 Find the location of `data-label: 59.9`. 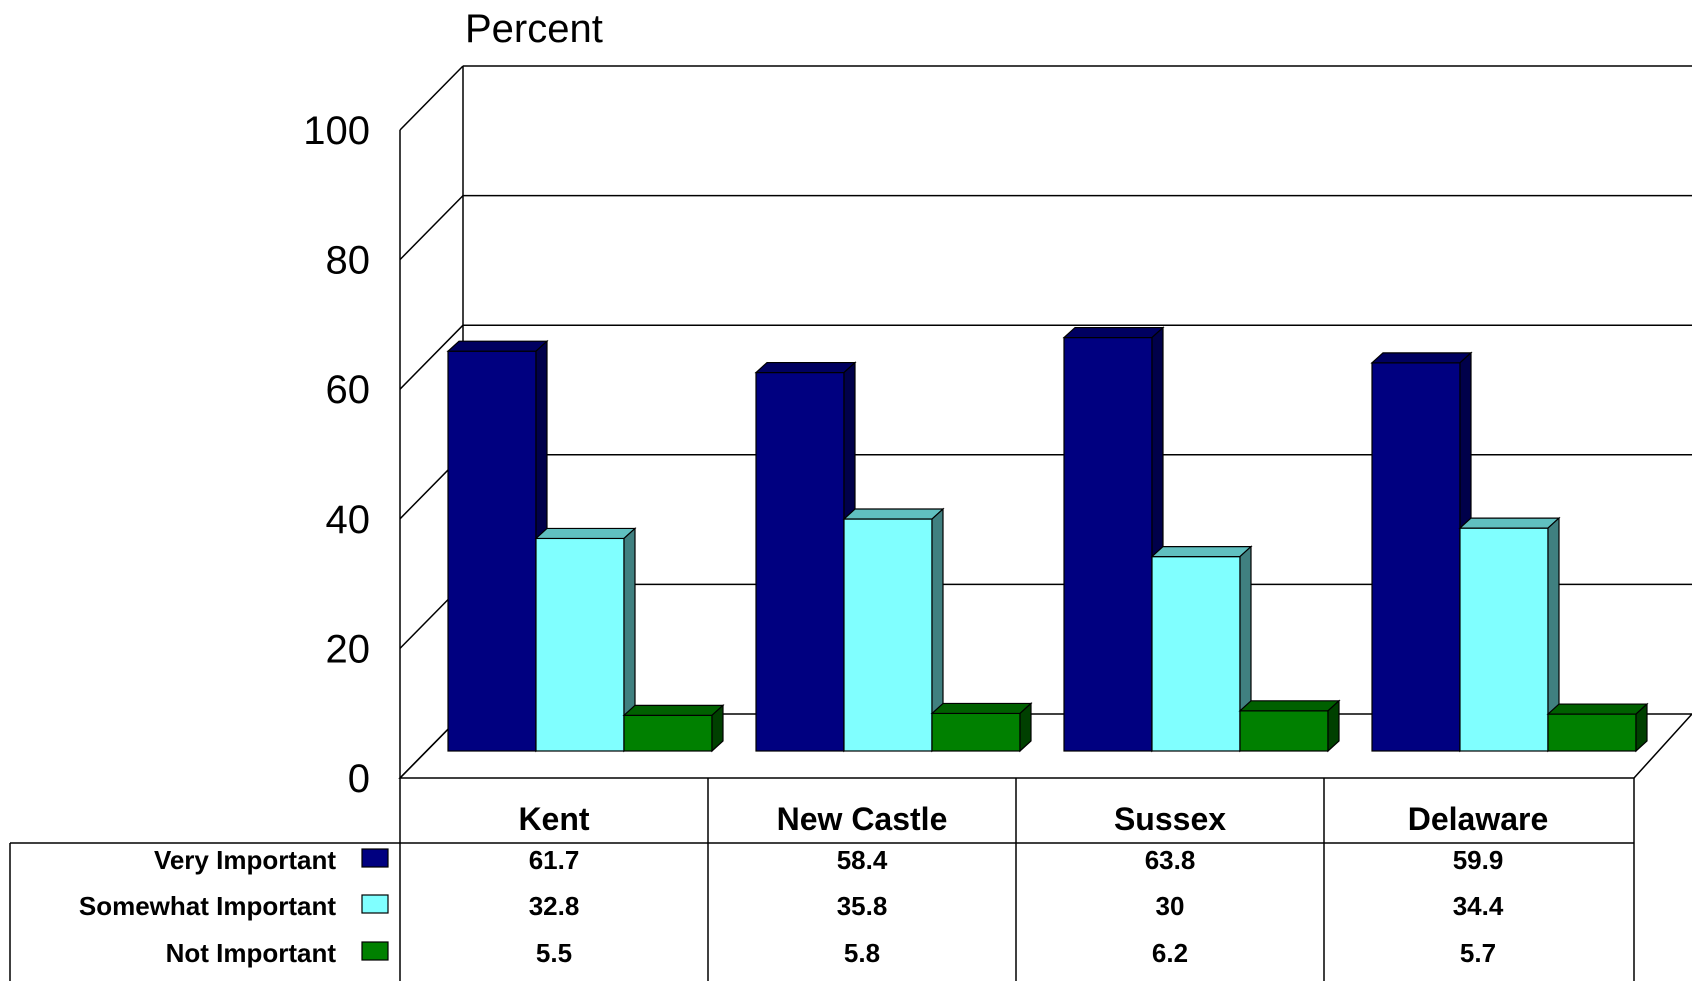

data-label: 59.9 is located at coordinates (1478, 860).